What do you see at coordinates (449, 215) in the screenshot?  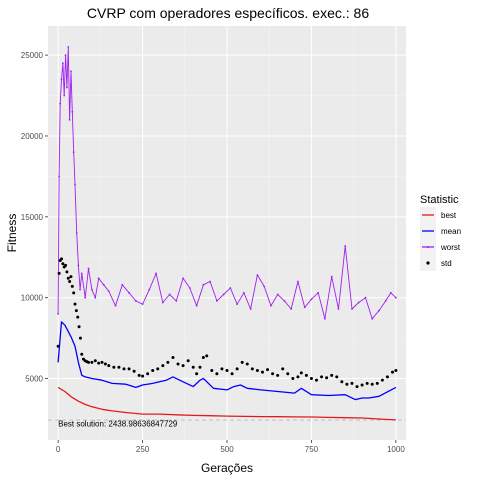 I see `legend-label: best` at bounding box center [449, 215].